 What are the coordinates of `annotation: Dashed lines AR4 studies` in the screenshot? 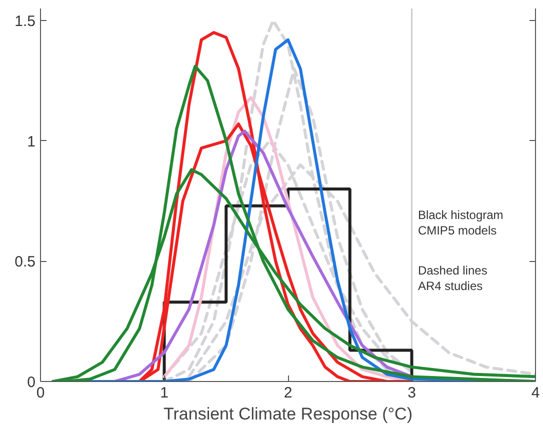 It's located at (453, 278).